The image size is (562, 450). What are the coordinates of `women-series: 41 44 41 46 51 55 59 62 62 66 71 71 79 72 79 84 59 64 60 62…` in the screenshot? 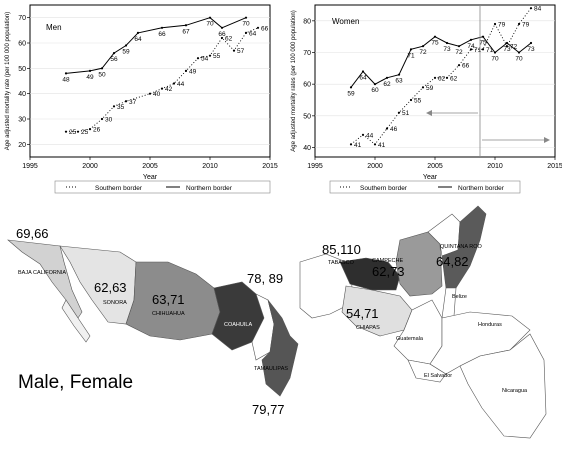 It's located at (444, 77).